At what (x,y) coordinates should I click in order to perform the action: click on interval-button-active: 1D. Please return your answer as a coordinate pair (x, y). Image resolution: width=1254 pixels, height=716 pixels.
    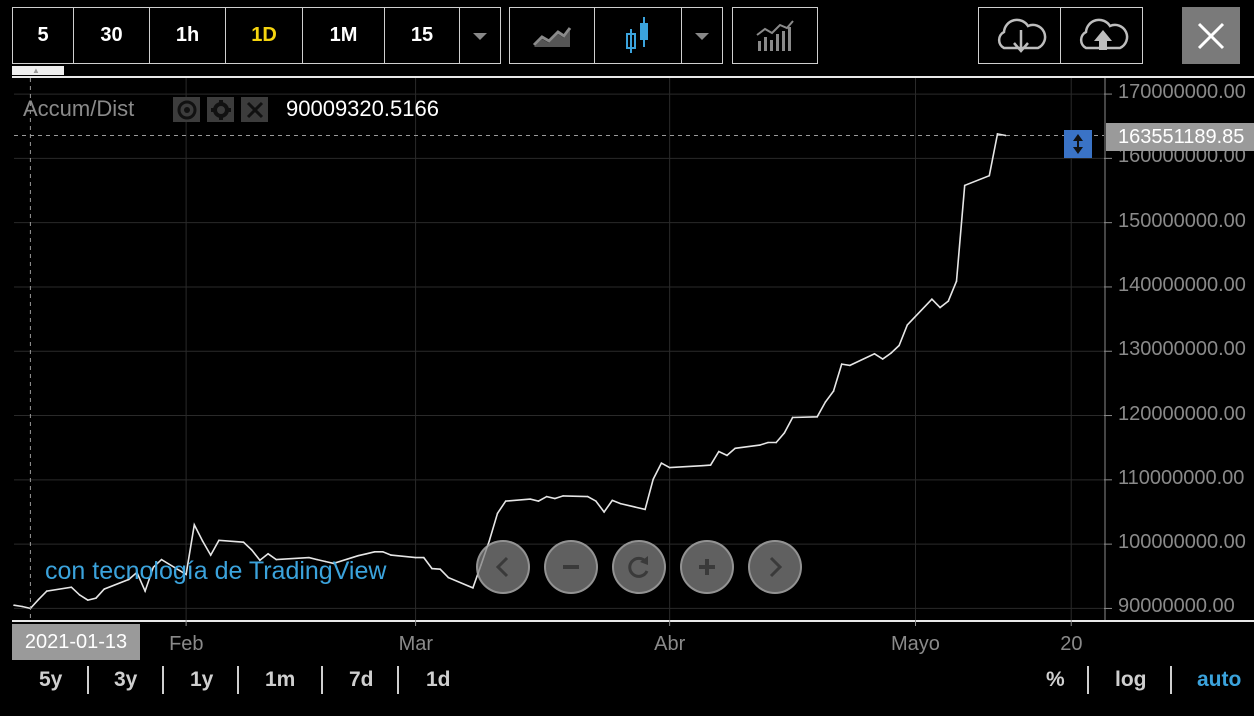
    Looking at the image, I should click on (264, 35).